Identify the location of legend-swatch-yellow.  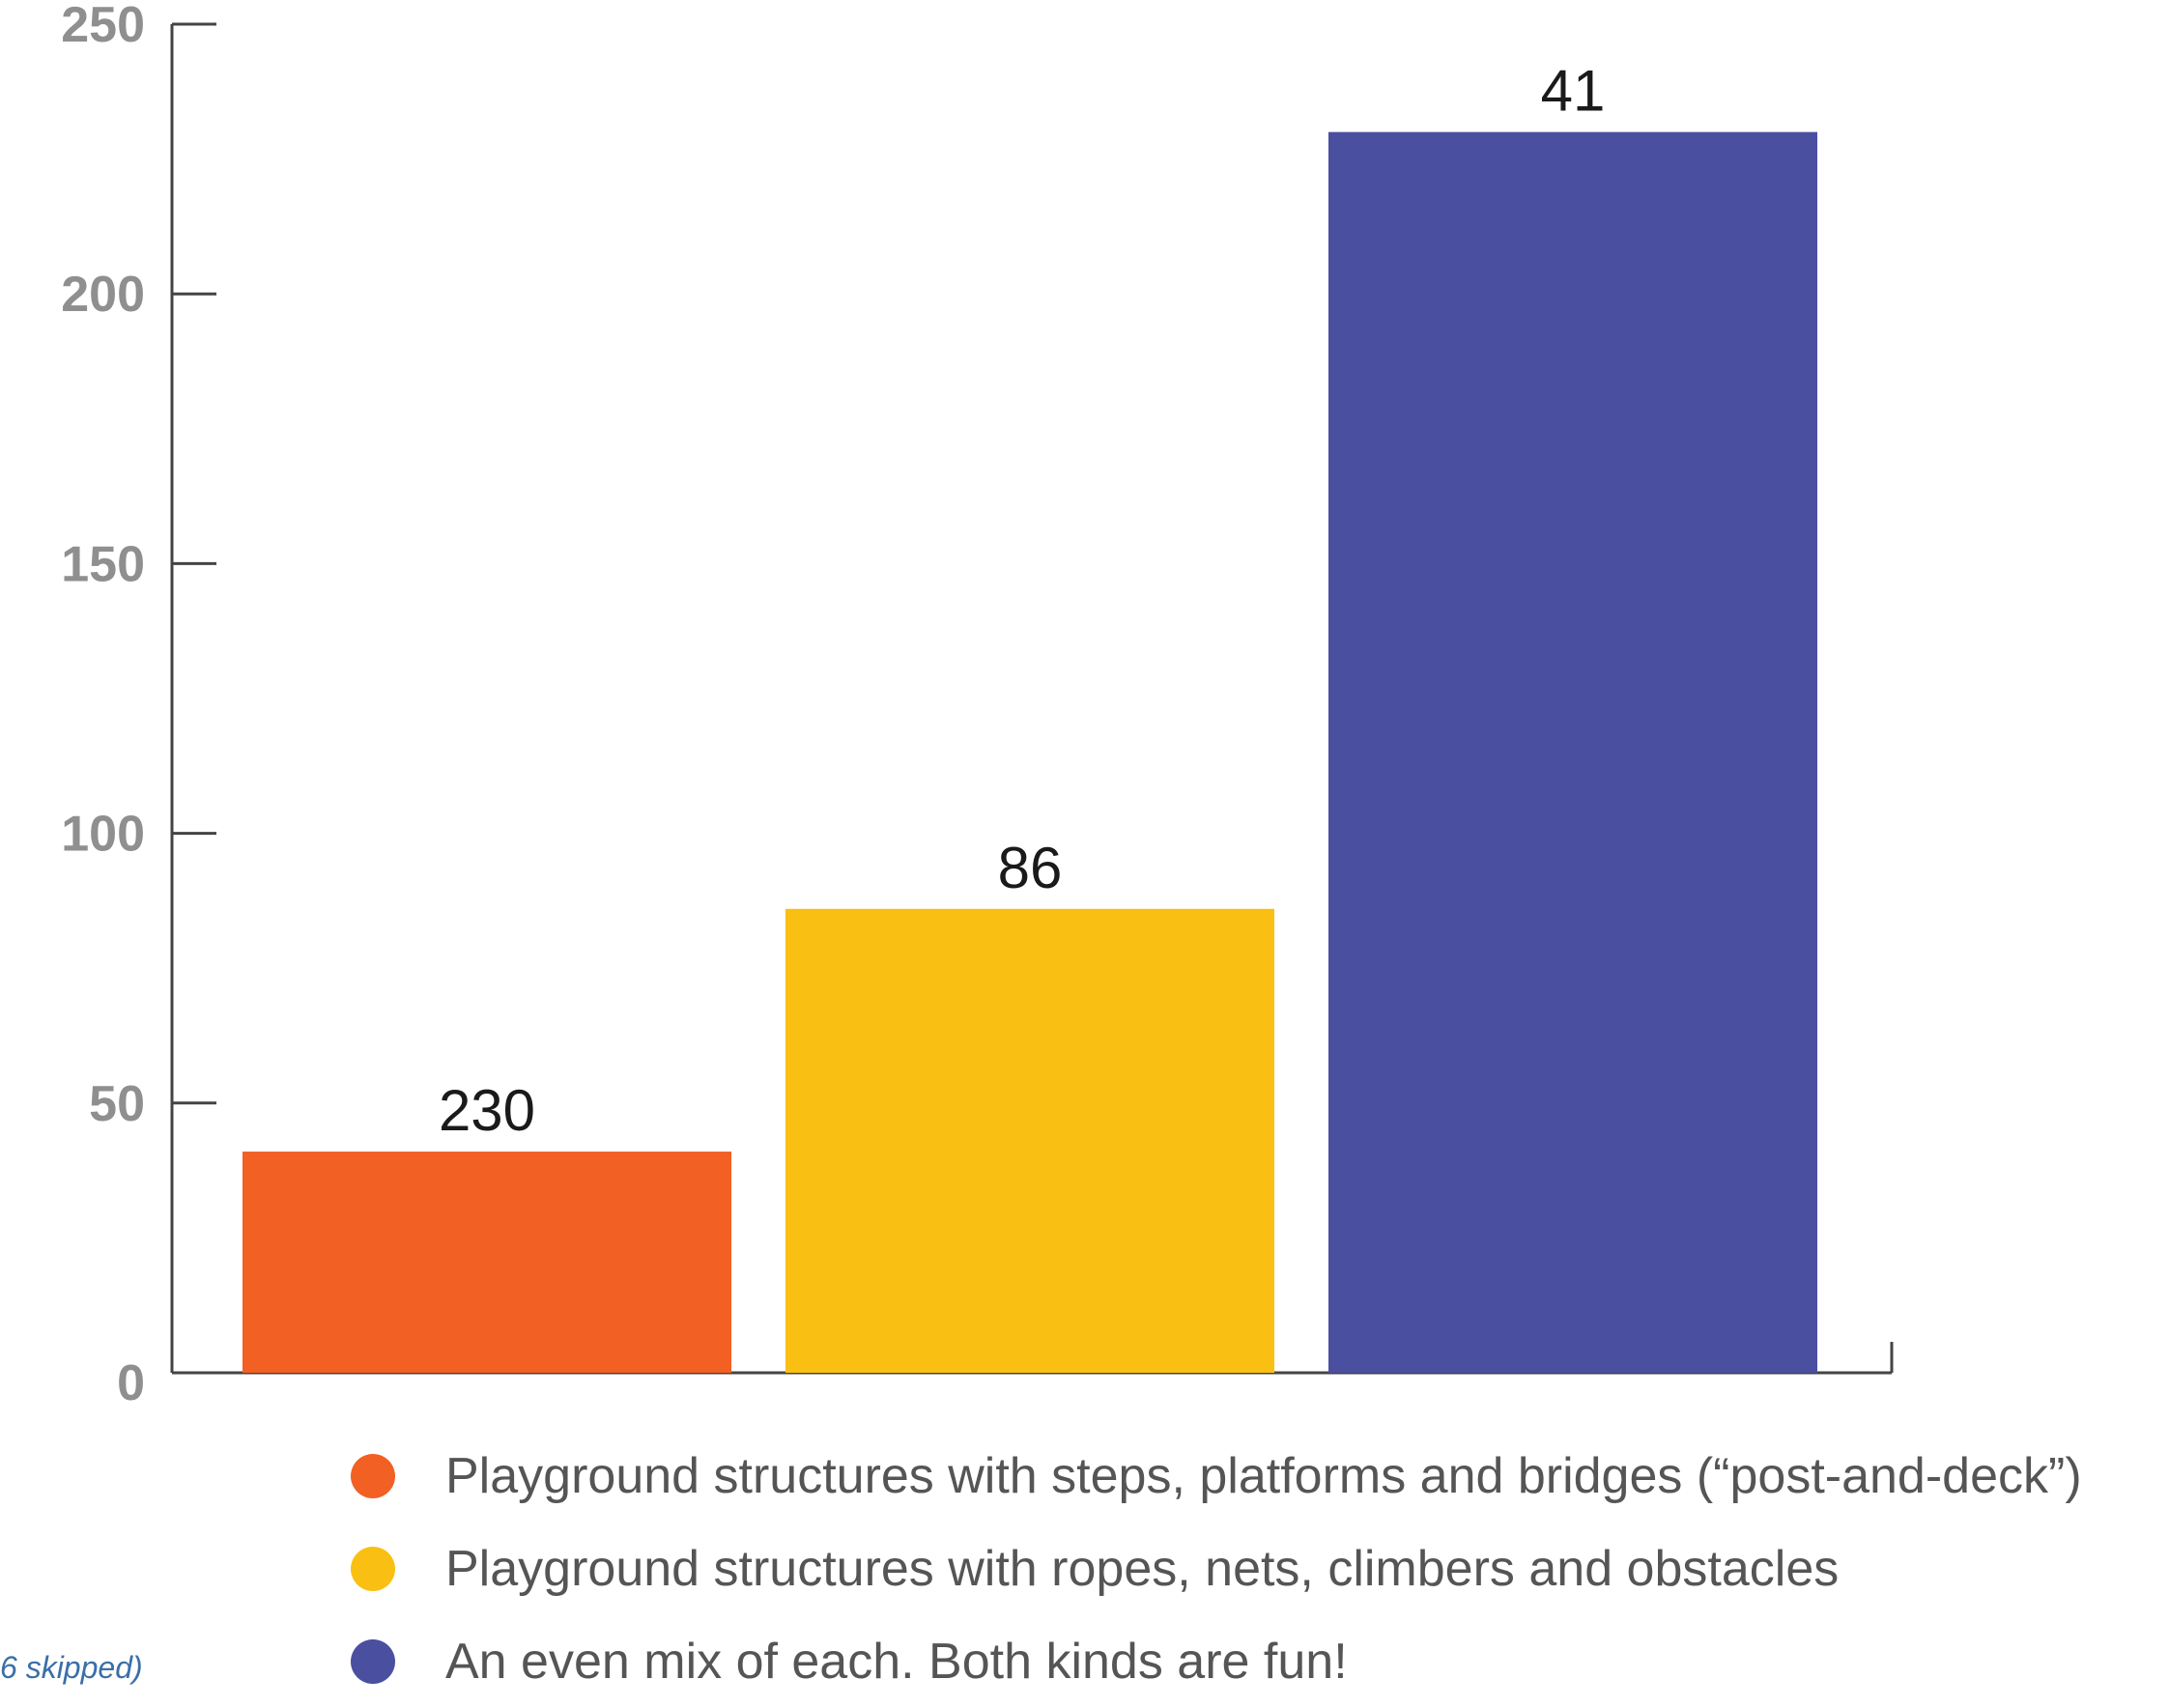
(373, 1569).